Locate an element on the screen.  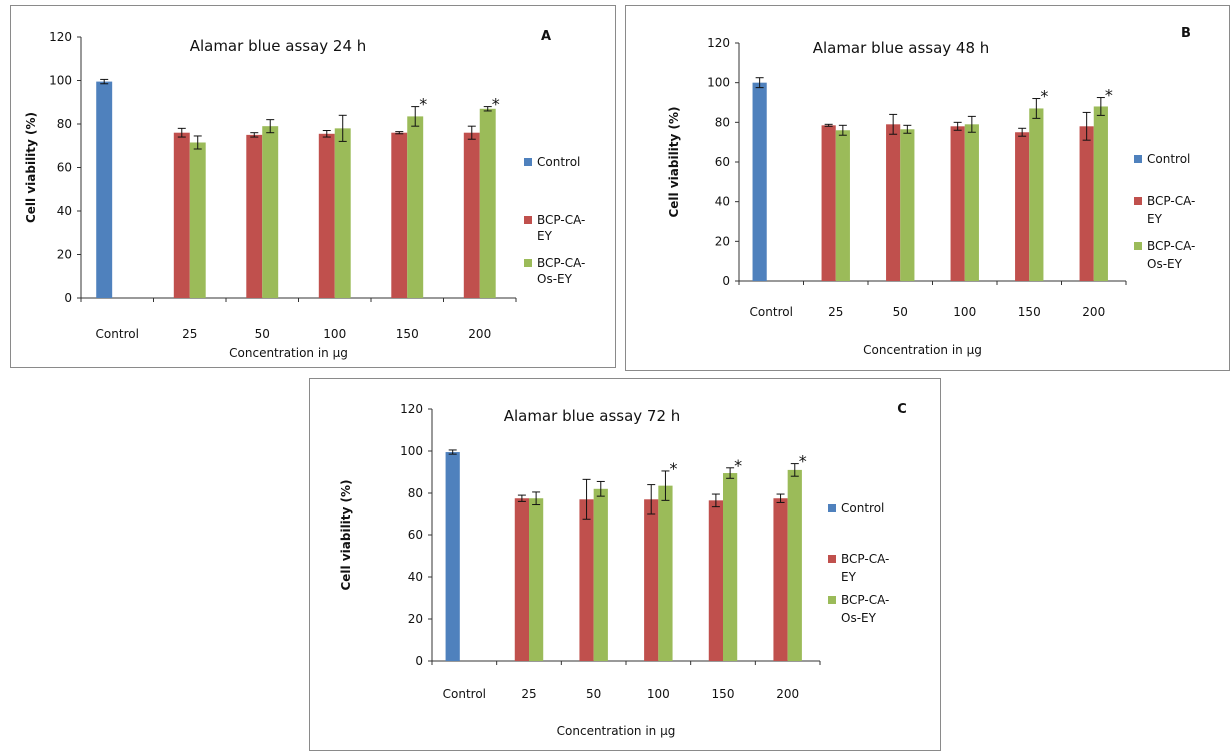
chart-a-x-tick-label: 200 is located at coordinates (479, 334).